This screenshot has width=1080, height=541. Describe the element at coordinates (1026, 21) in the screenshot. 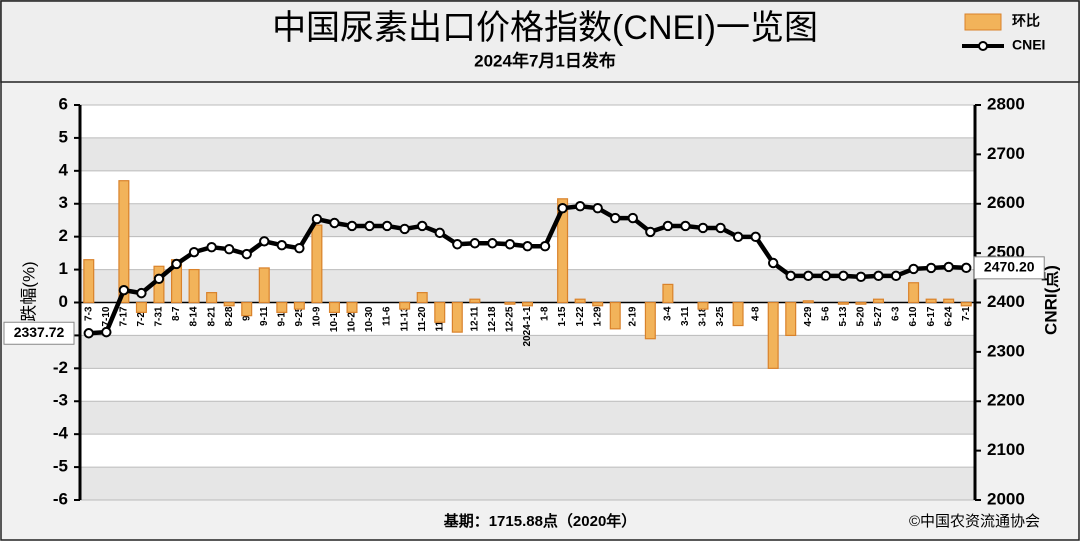

I see `legend-label: 环比` at that location.